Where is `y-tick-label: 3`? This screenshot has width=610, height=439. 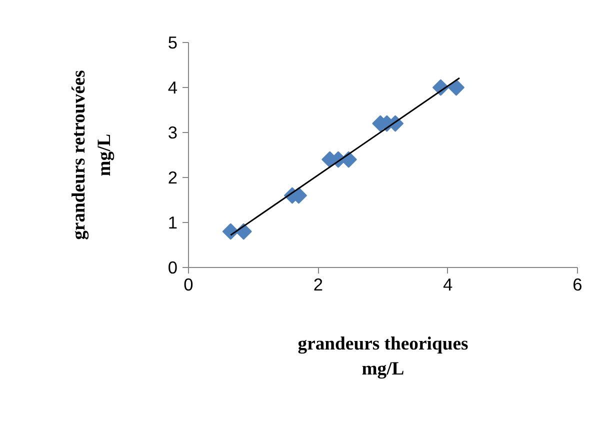 y-tick-label: 3 is located at coordinates (173, 132).